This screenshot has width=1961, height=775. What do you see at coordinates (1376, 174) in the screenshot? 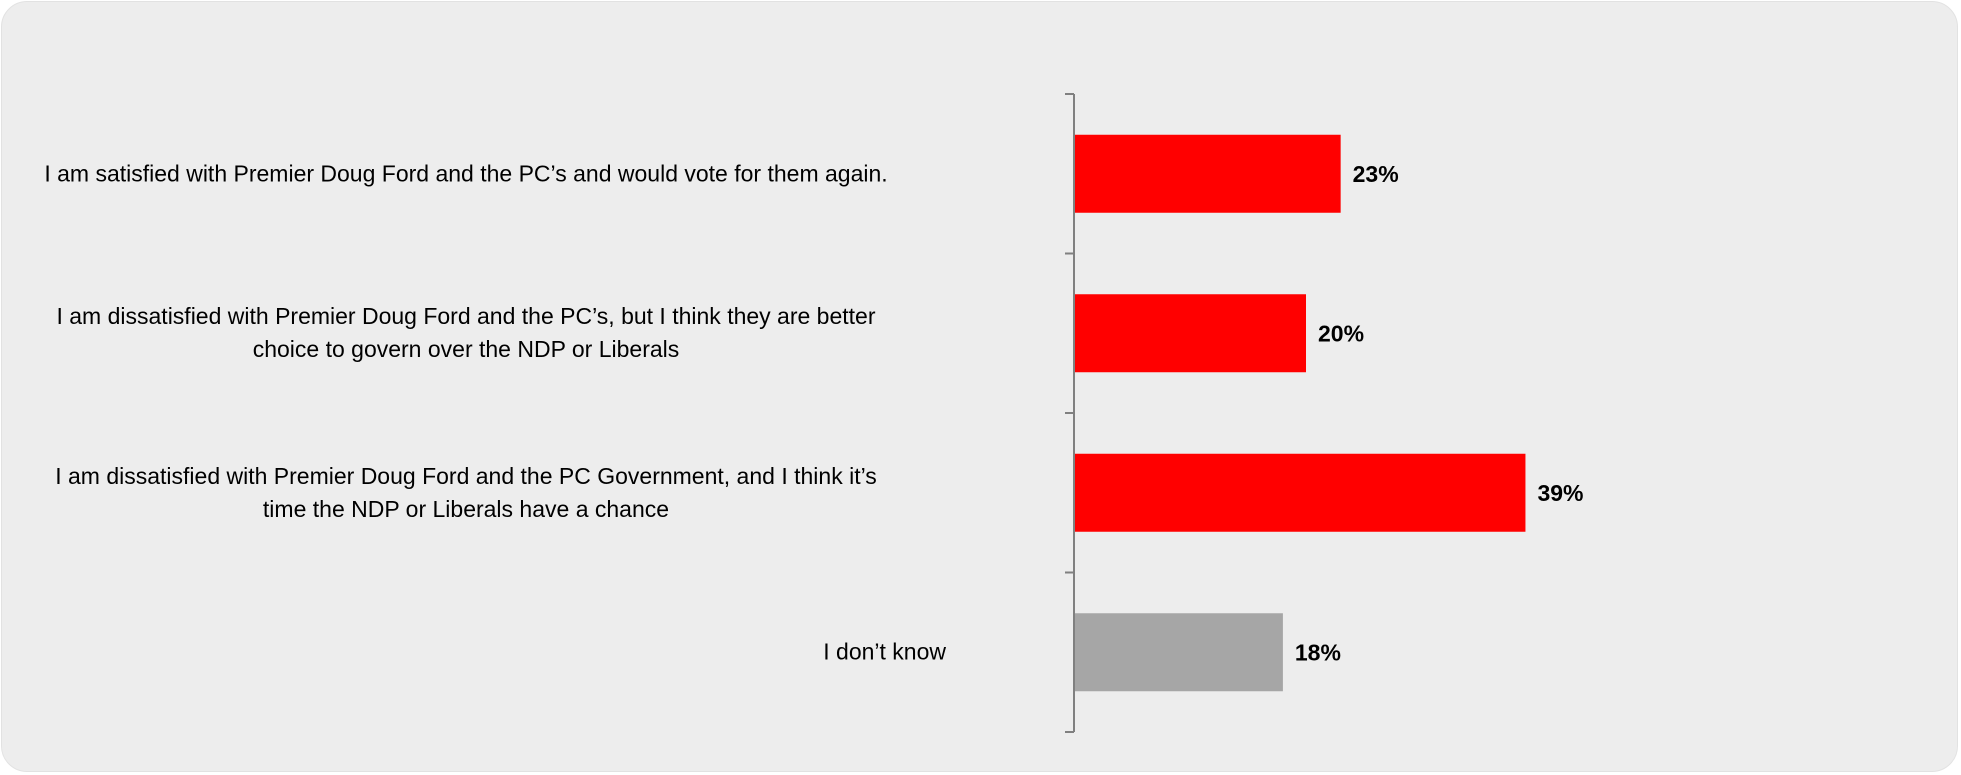
I see `data-label: 23%` at bounding box center [1376, 174].